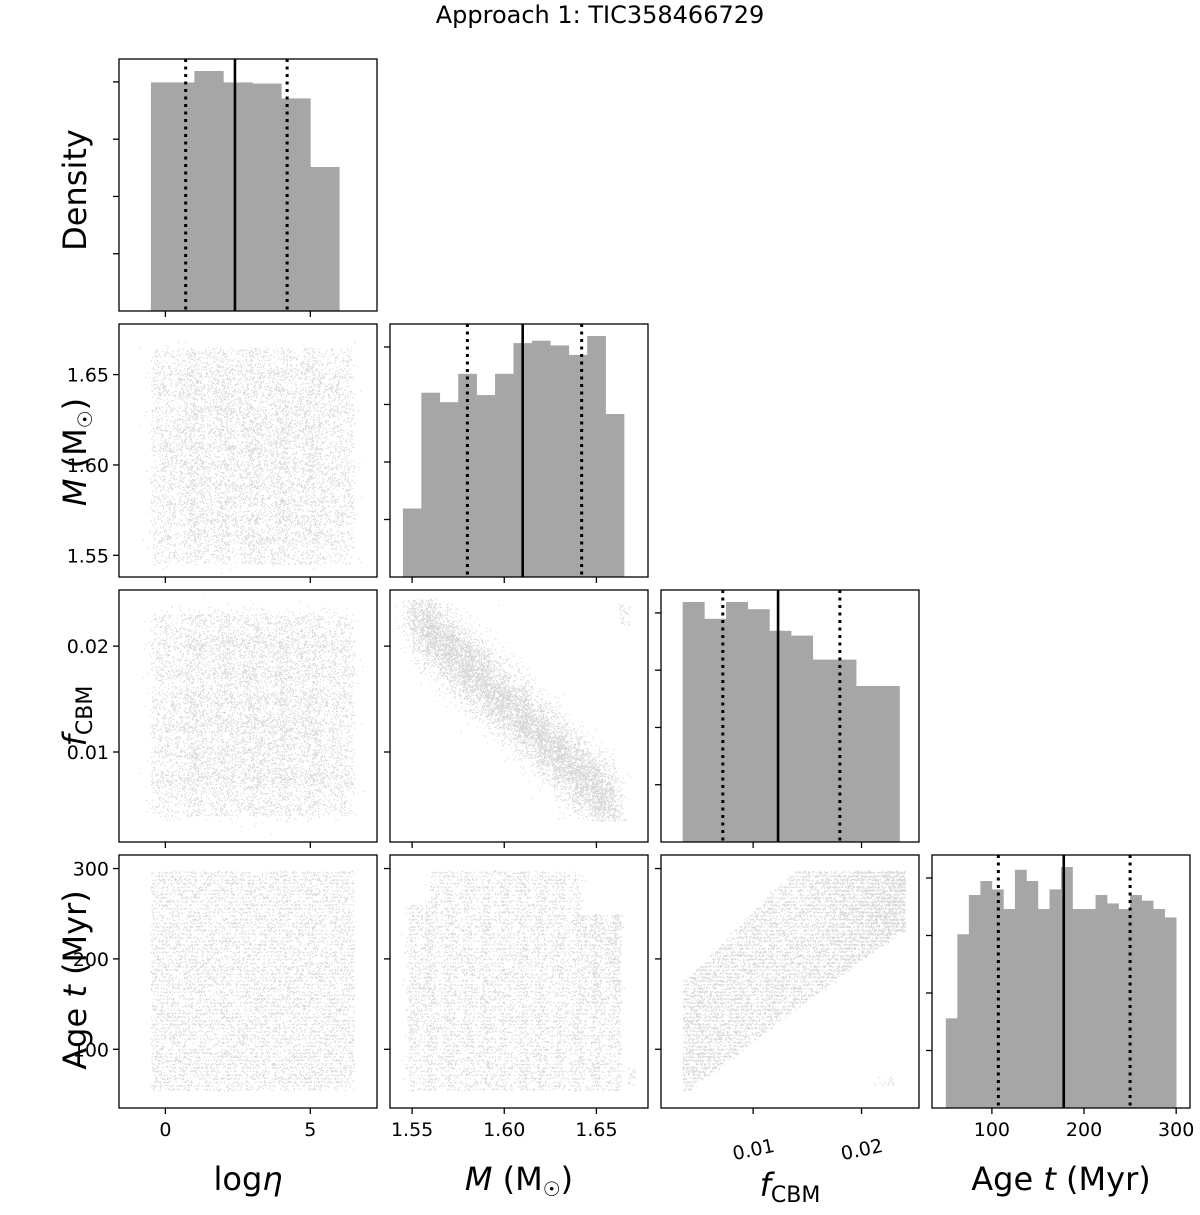 The height and width of the screenshot is (1215, 1200). What do you see at coordinates (1050, 1179) in the screenshot?
I see `x-label-symbol: t` at bounding box center [1050, 1179].